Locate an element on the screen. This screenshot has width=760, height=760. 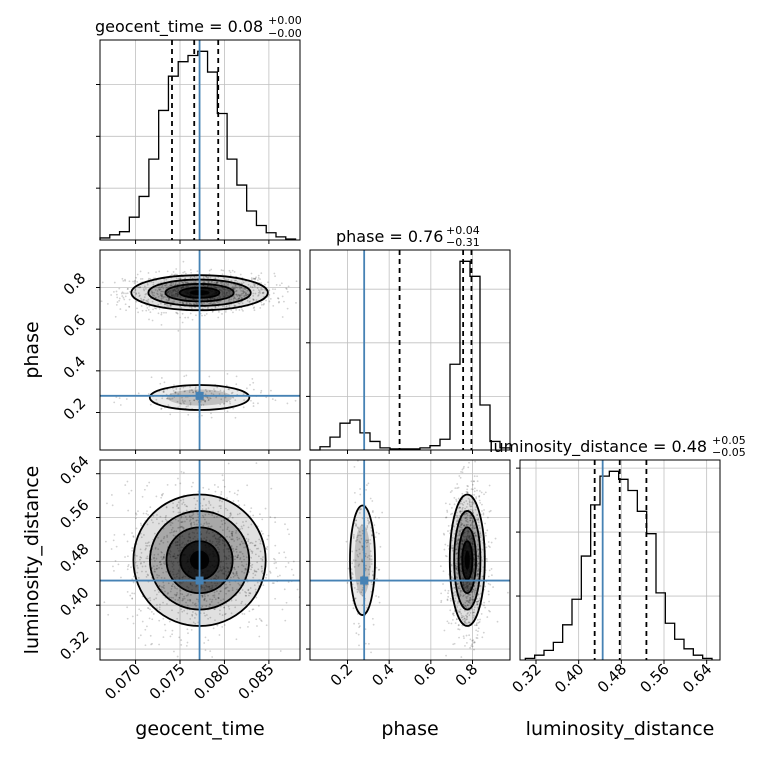
panel-frame is located at coordinates (200, 140).